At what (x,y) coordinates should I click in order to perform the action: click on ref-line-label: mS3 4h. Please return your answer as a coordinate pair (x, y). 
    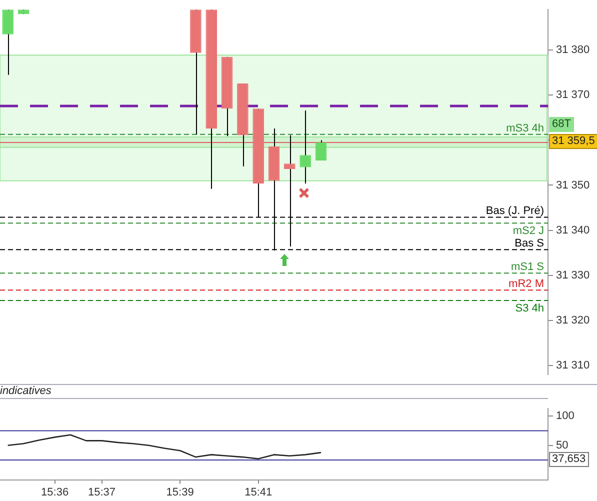
    Looking at the image, I should click on (525, 128).